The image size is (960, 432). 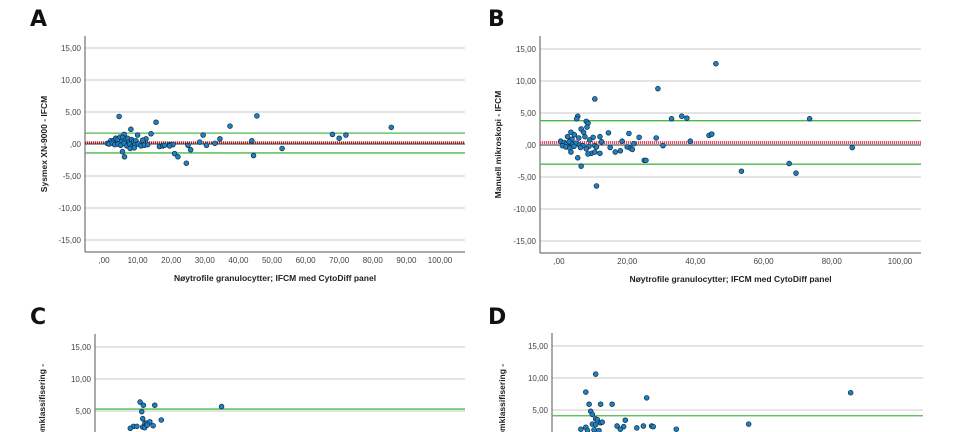 I want to click on x-tick-label: 90,00, so click(x=406, y=260).